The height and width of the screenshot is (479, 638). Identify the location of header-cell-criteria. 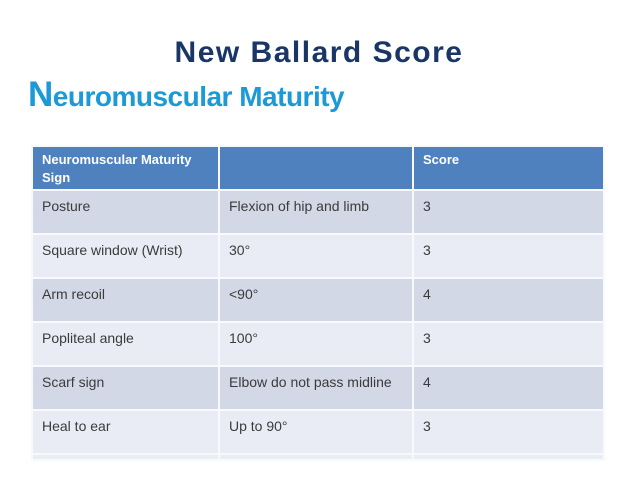
(316, 168).